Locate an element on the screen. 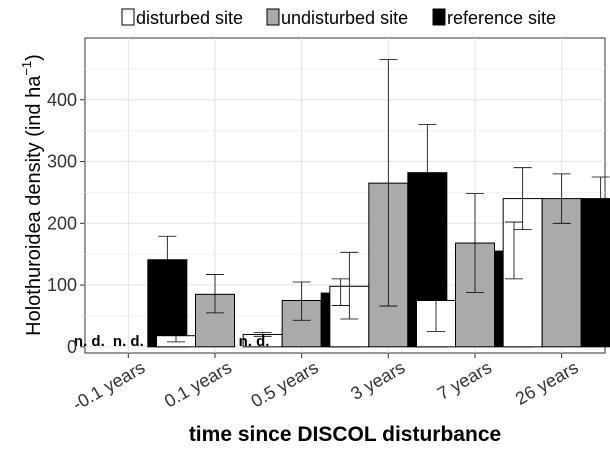 This screenshot has height=450, width=610. y-axis-title: Holothuroidea density (ind ha−1) is located at coordinates (32, 195).